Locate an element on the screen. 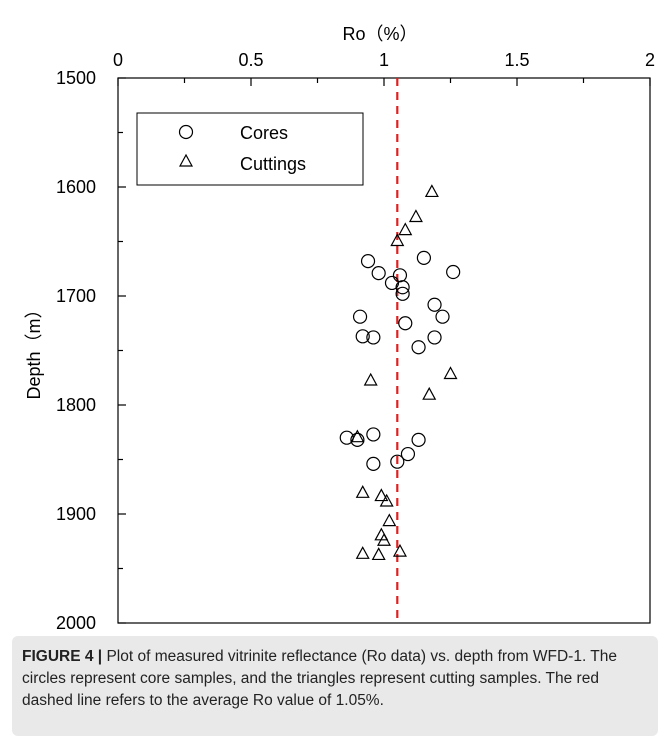 The image size is (663, 741). x-tick-label: 0.5 is located at coordinates (250, 60).